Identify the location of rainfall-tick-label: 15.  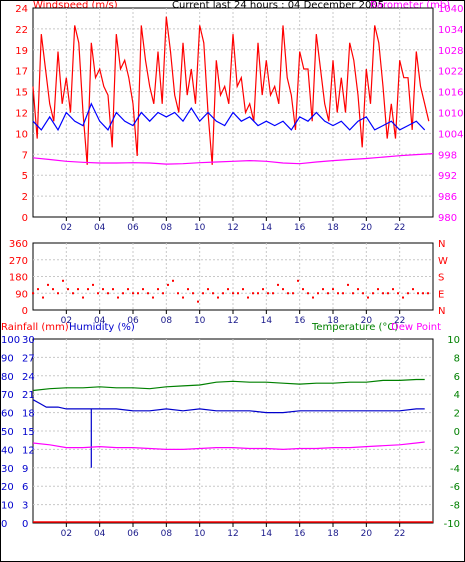
(28, 432).